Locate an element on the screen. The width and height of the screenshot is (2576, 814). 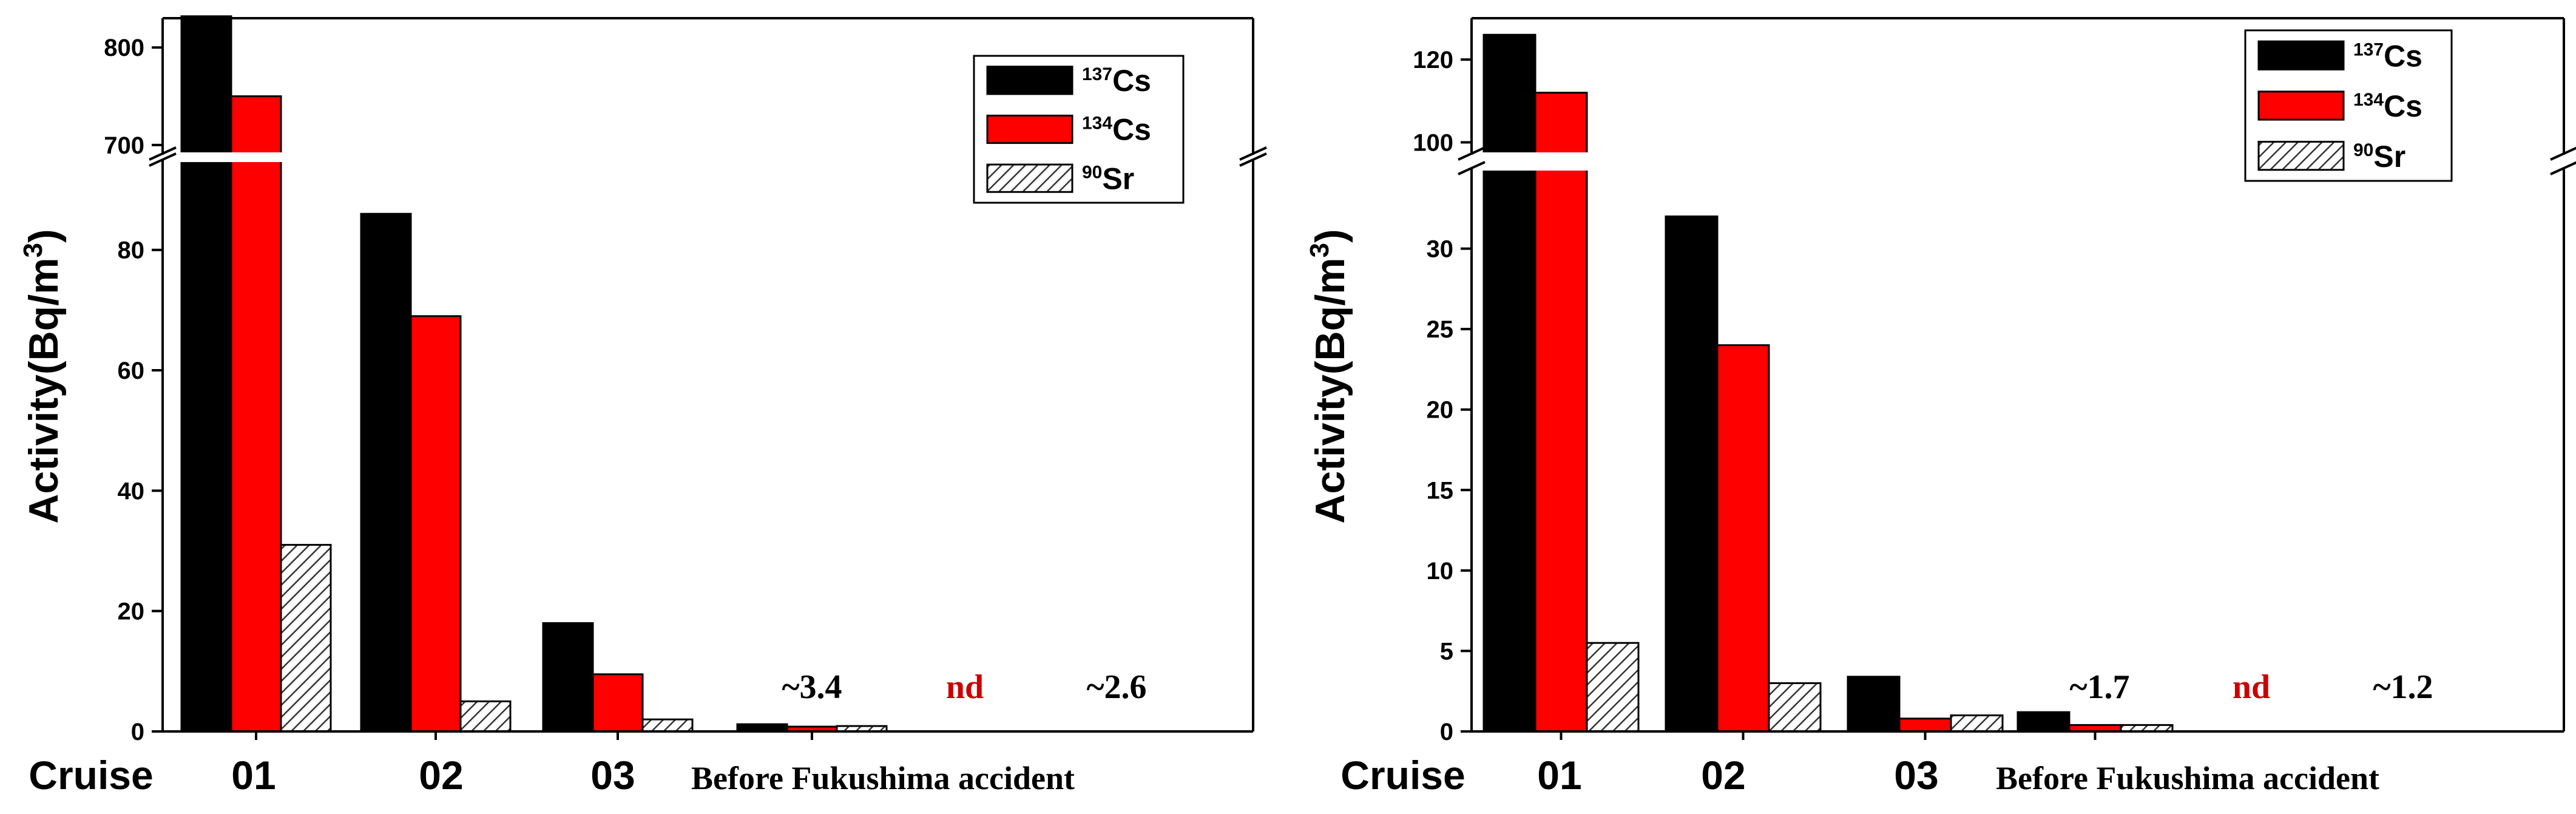
y-tick-label: 15 is located at coordinates (1440, 490).